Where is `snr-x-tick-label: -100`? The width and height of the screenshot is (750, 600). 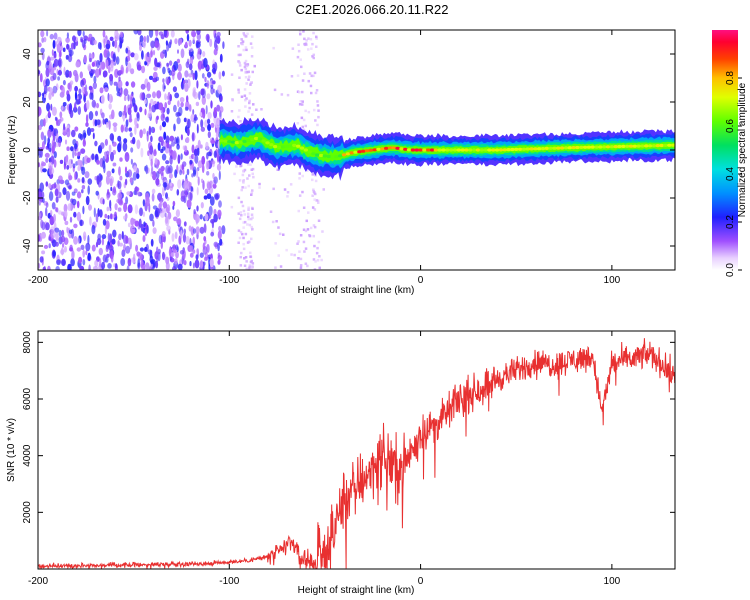
snr-x-tick-label: -100 is located at coordinates (229, 581).